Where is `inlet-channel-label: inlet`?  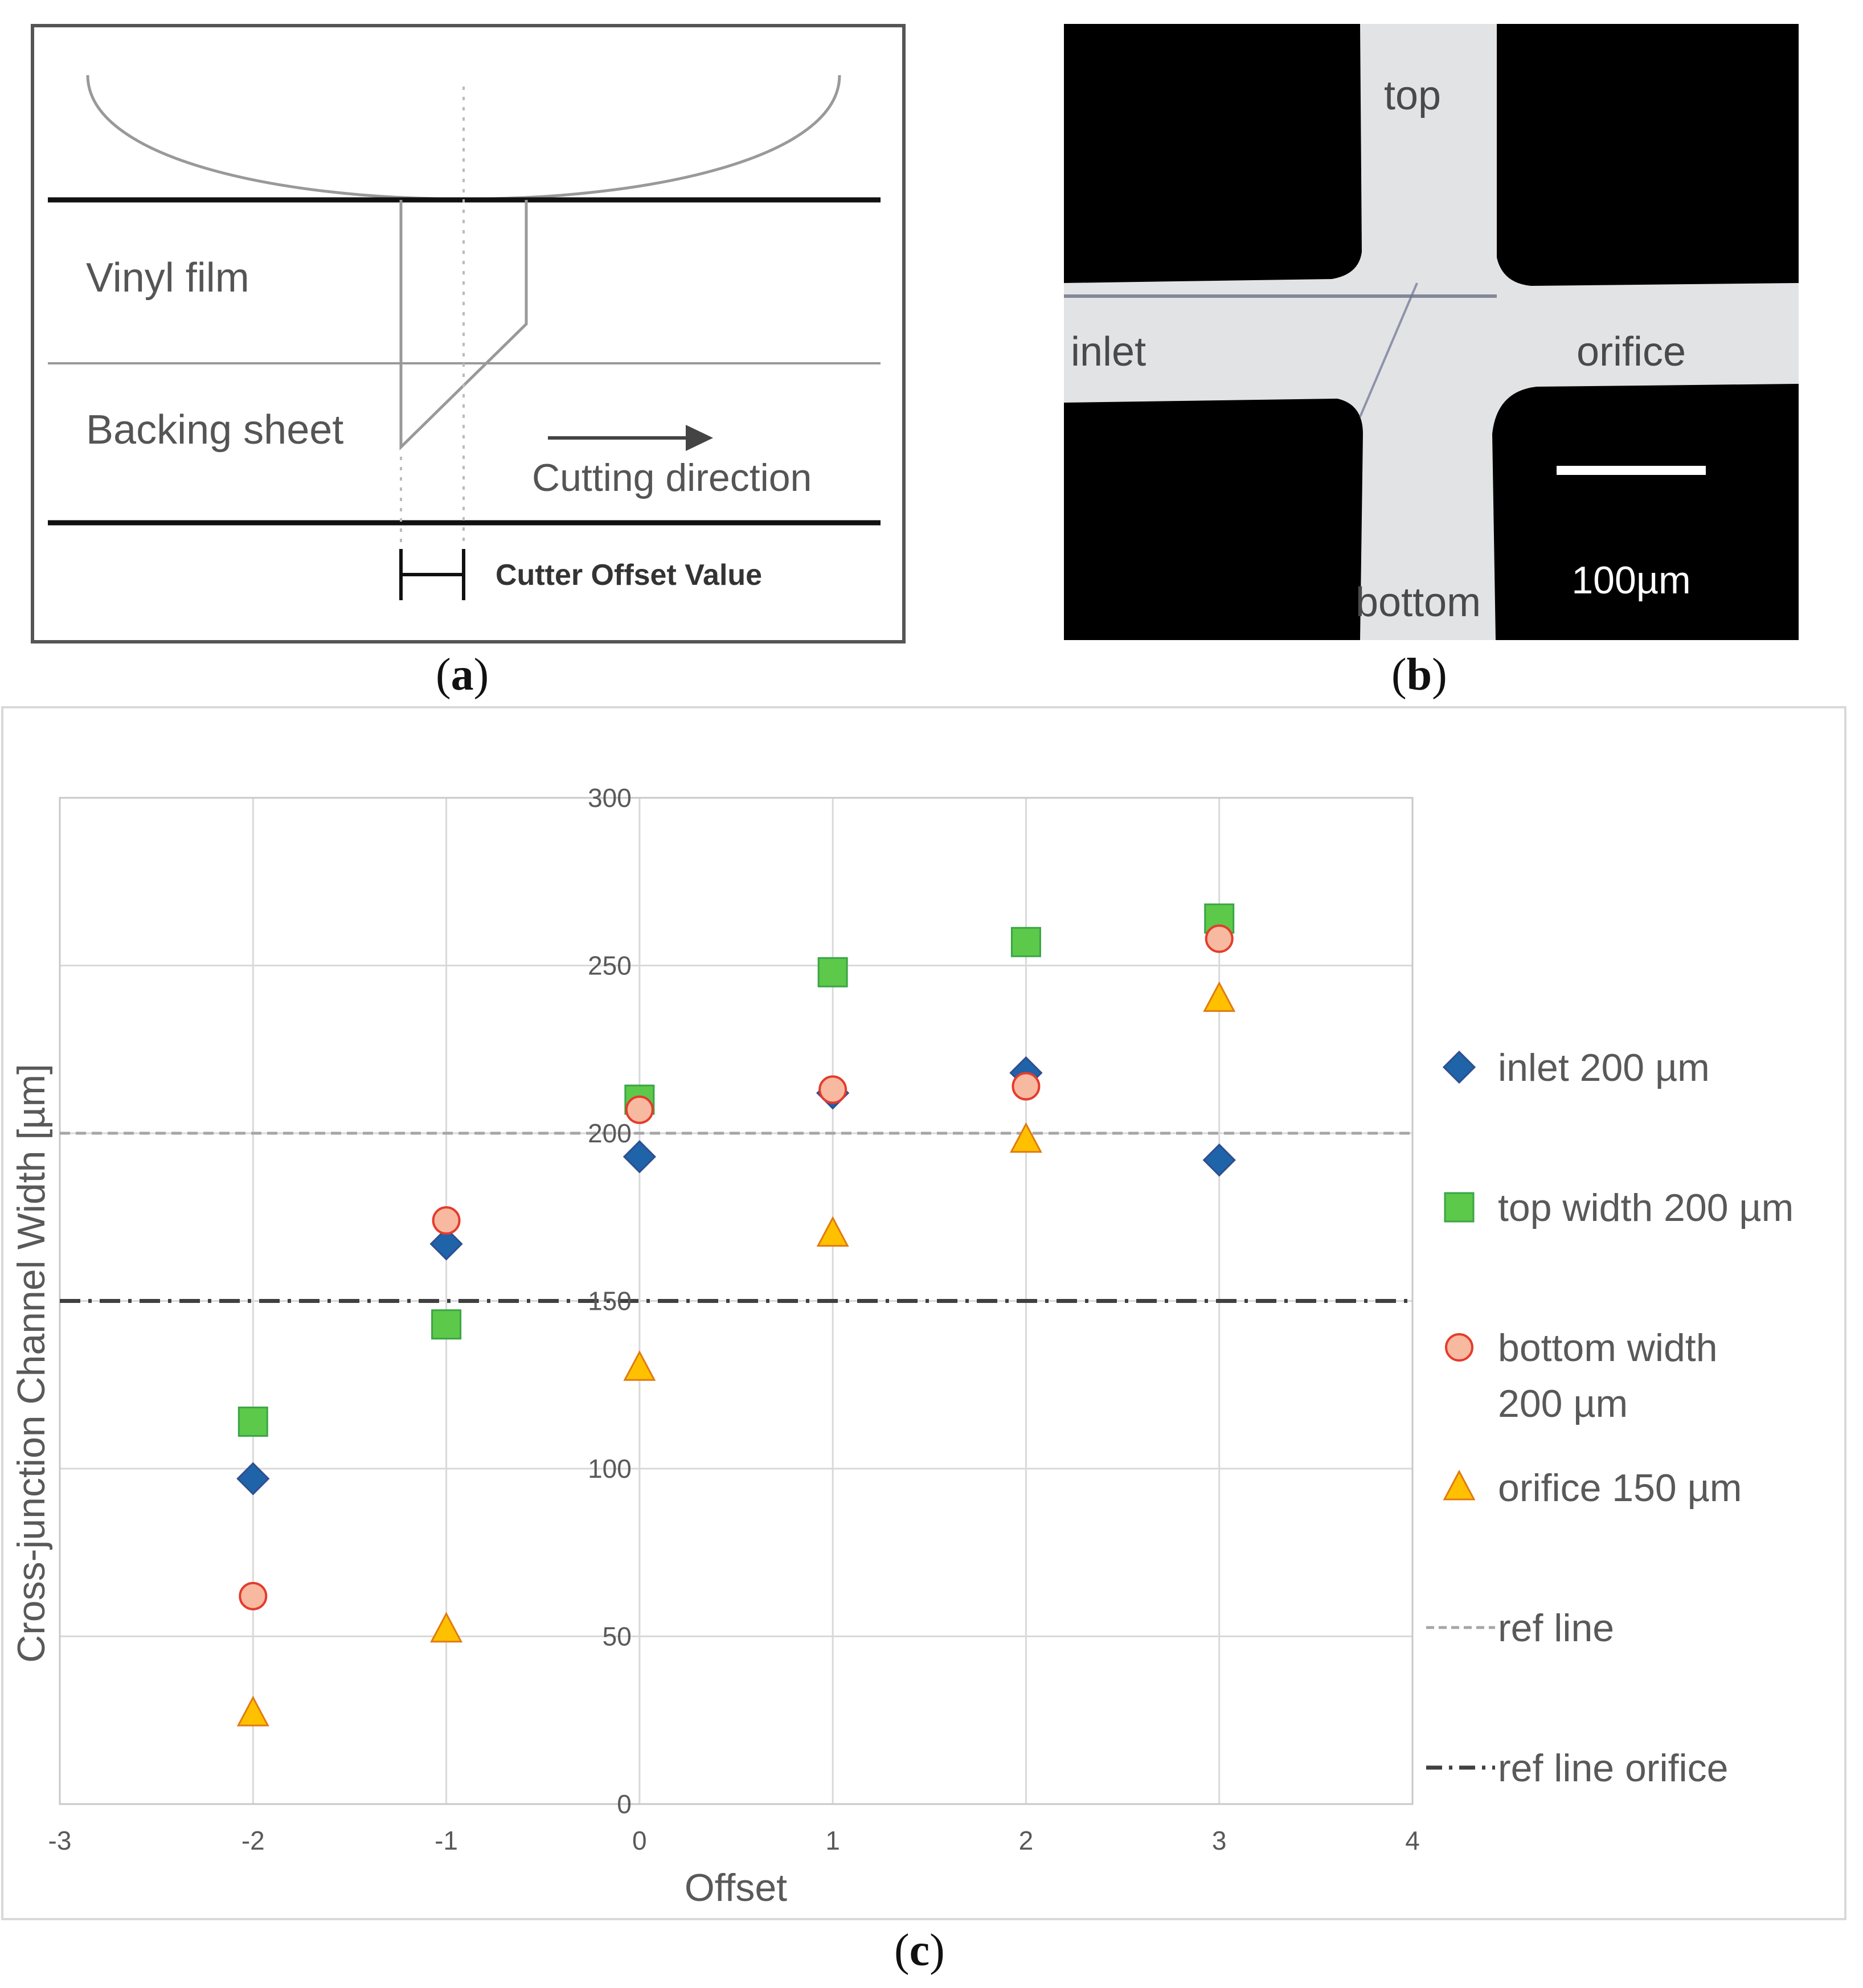 inlet-channel-label: inlet is located at coordinates (1108, 352).